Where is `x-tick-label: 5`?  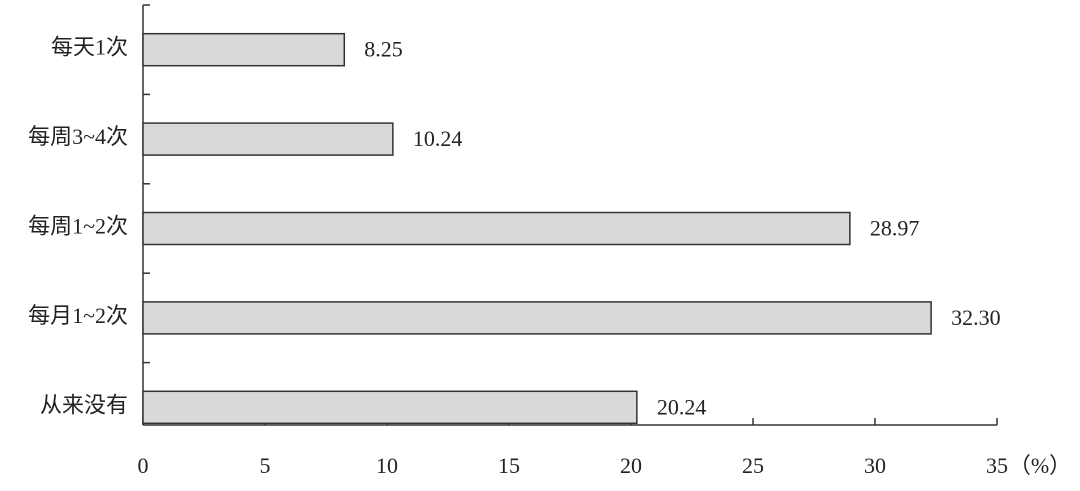 x-tick-label: 5 is located at coordinates (265, 465).